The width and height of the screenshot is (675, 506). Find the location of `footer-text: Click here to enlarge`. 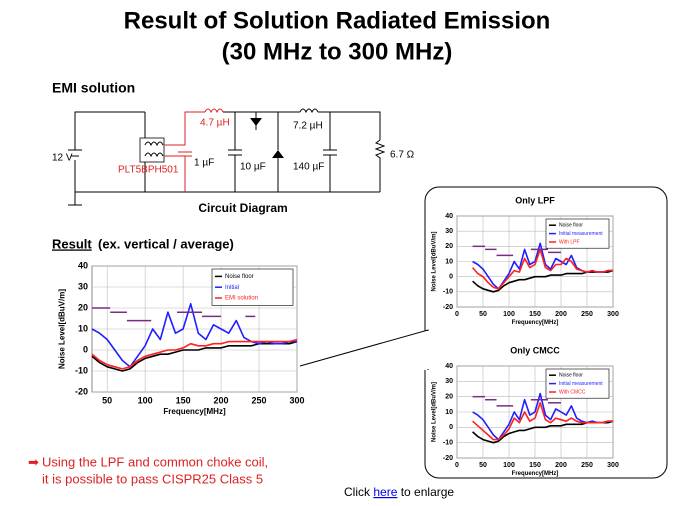

footer-text: Click here to enlarge is located at coordinates (399, 492).